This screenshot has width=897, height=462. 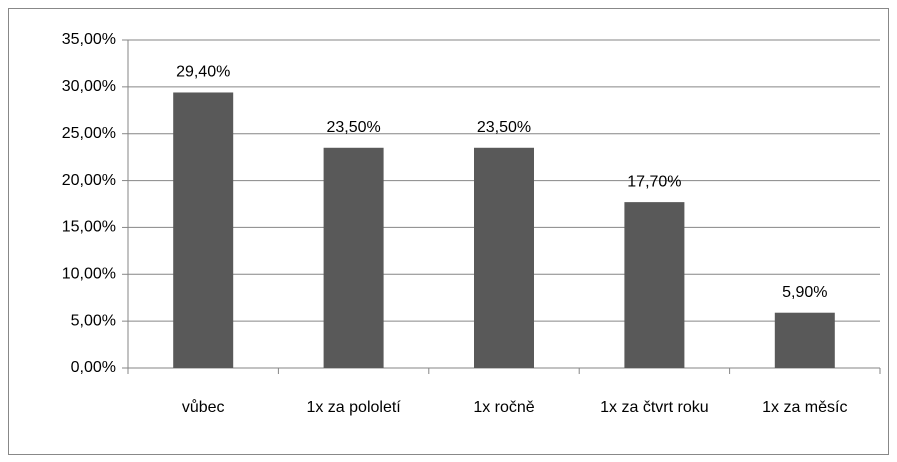 What do you see at coordinates (89, 274) in the screenshot?
I see `y-tick-label: 10,00%` at bounding box center [89, 274].